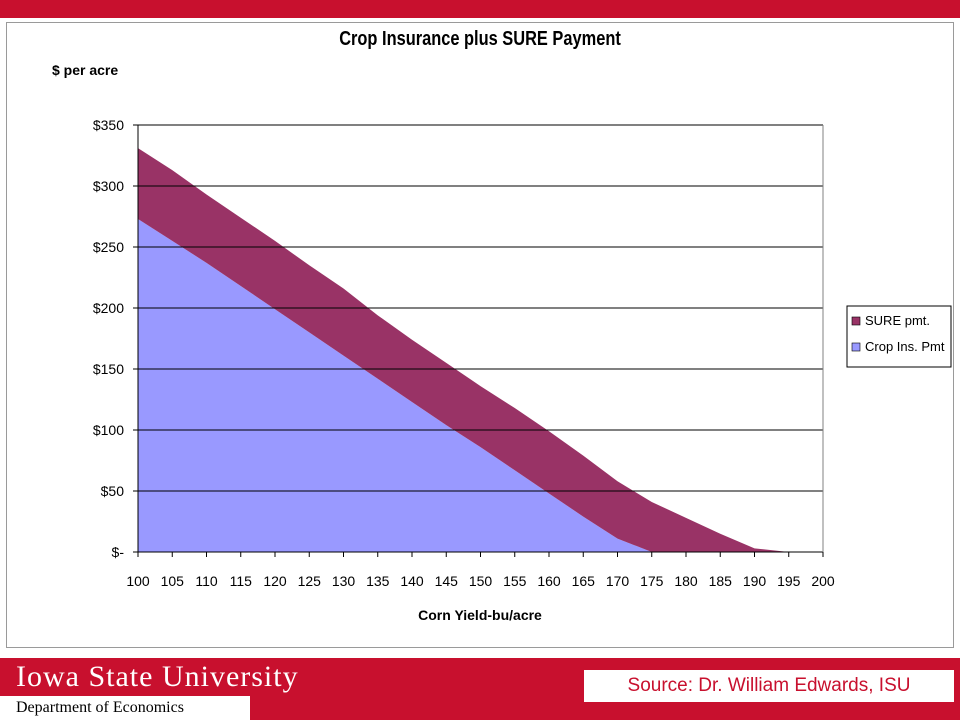 This screenshot has width=960, height=720. What do you see at coordinates (481, 581) in the screenshot?
I see `x-tick-label: 150` at bounding box center [481, 581].